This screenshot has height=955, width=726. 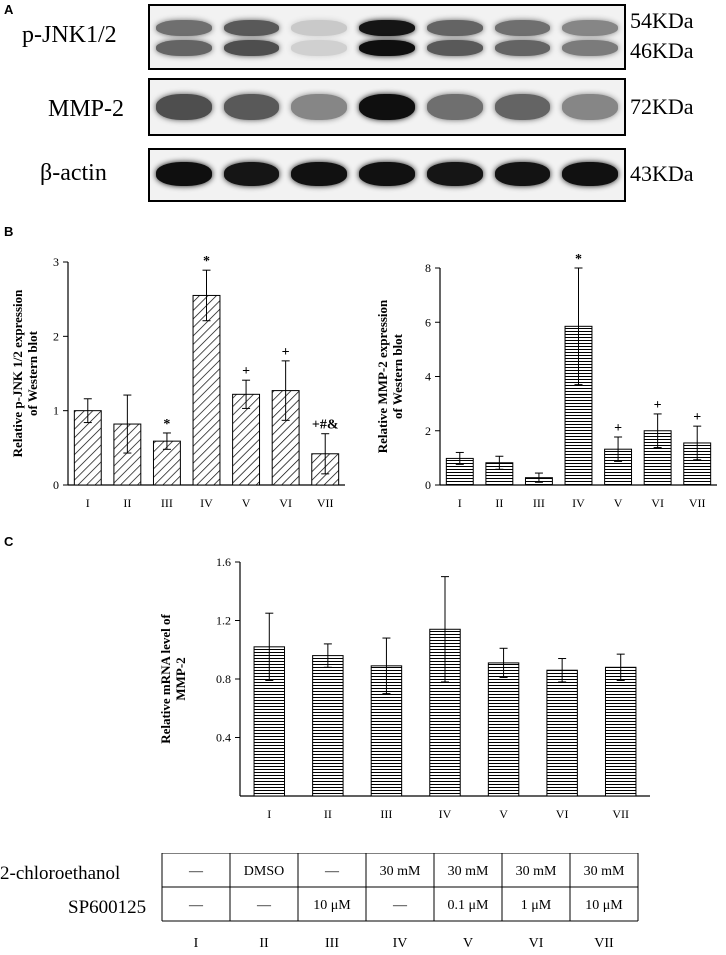 I want to click on blot-label-mmp2: MMP-2, so click(x=86, y=109).